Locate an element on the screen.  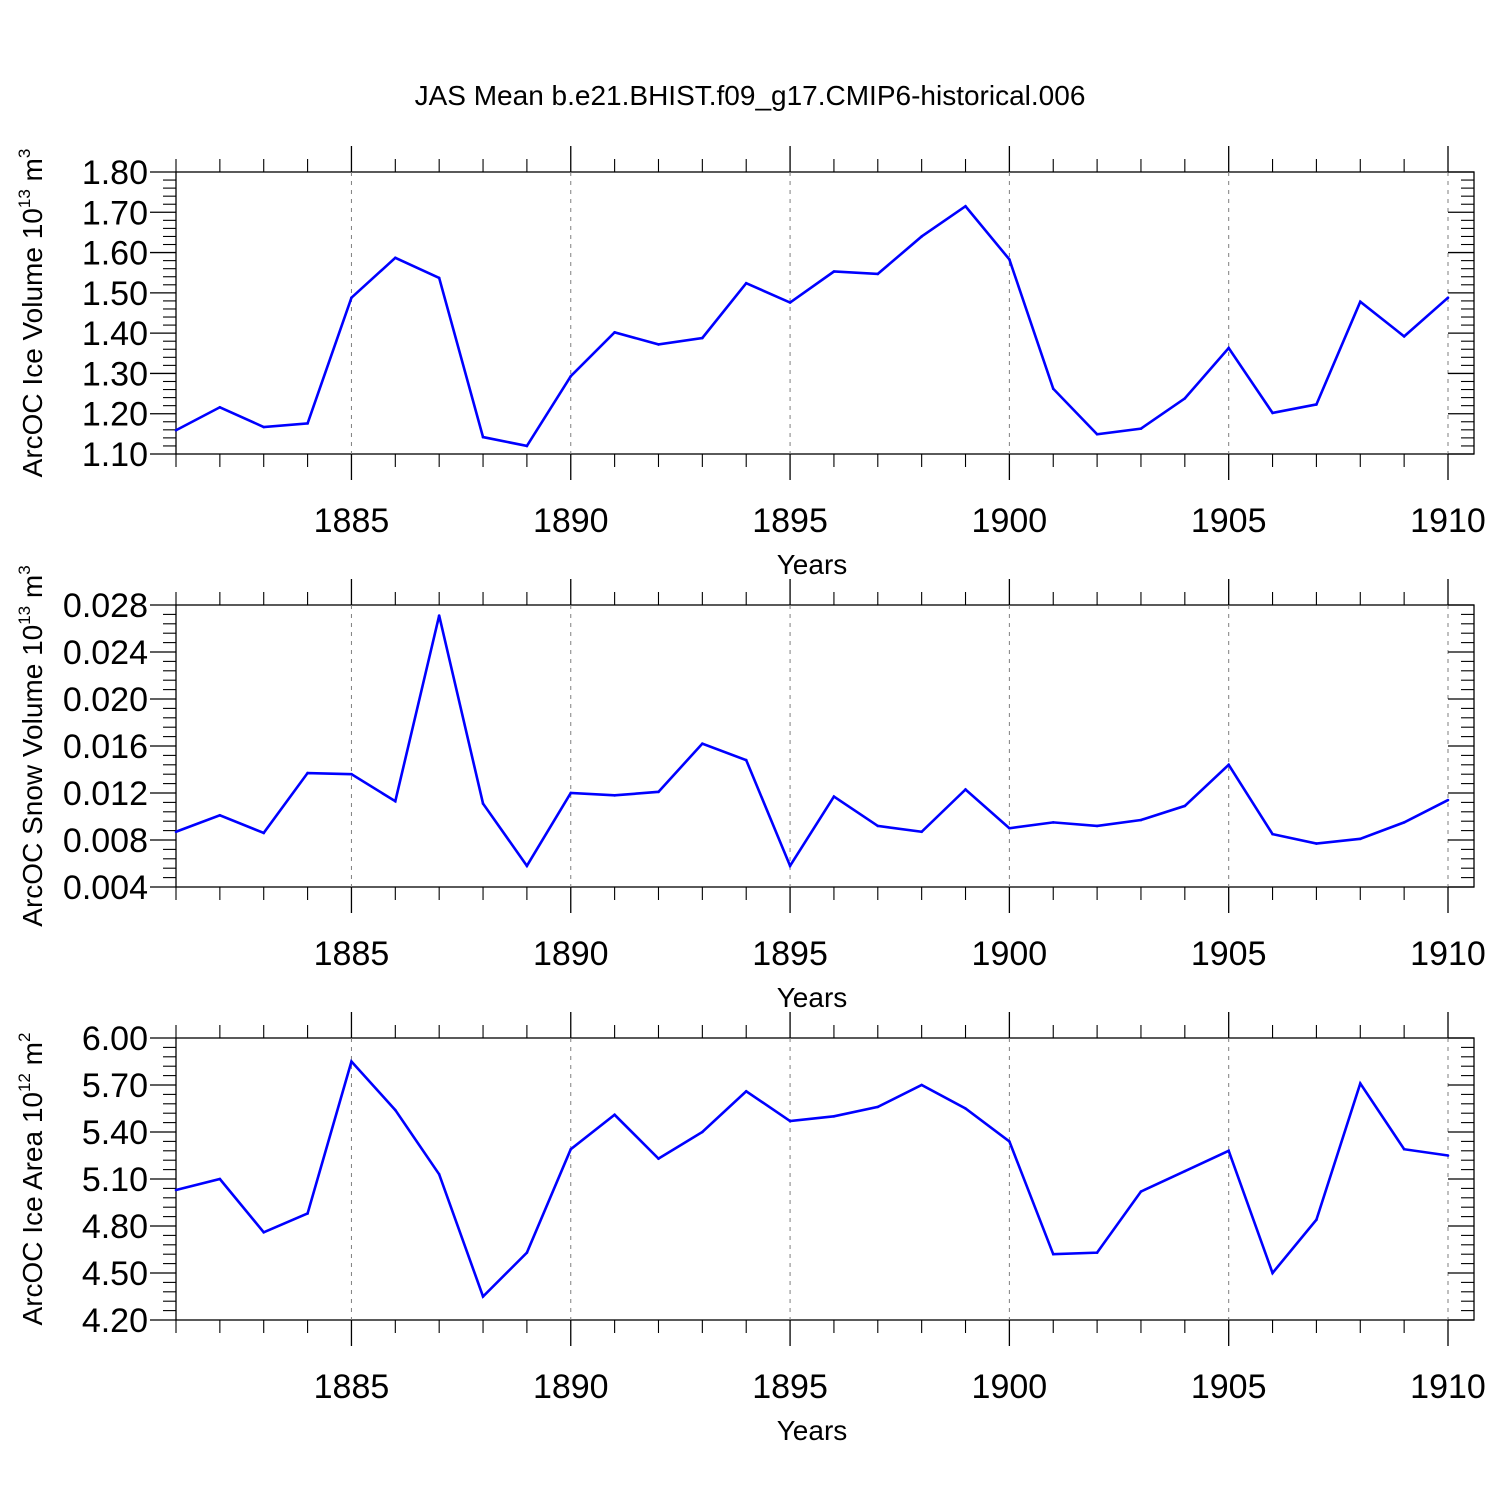
y-tick-label: 5.40 is located at coordinates (115, 1133).